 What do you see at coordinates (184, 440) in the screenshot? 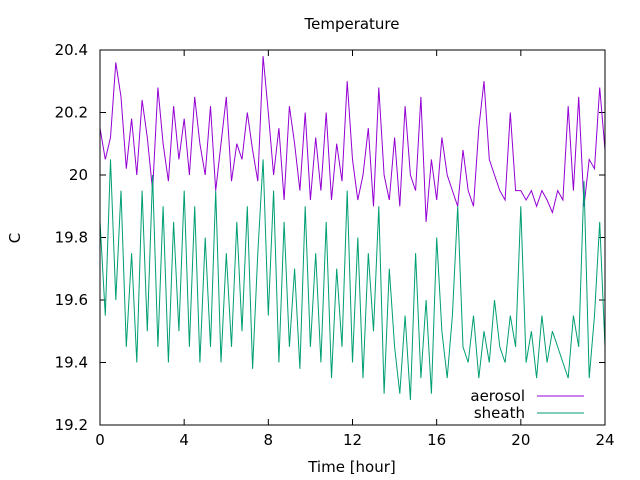
I see `x-tick-label: 4` at bounding box center [184, 440].